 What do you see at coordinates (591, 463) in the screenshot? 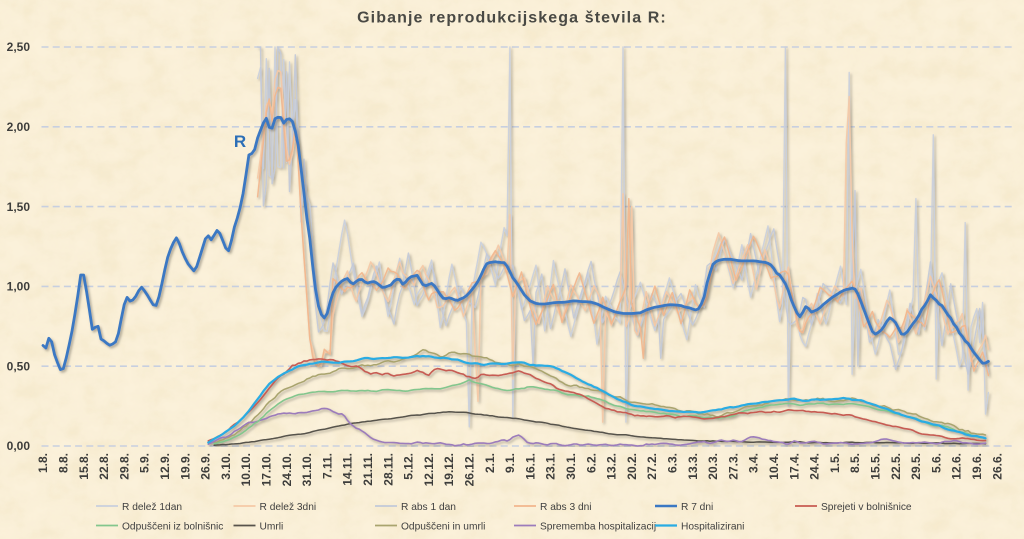
I see `svg-text: 6.2.` at bounding box center [591, 463].